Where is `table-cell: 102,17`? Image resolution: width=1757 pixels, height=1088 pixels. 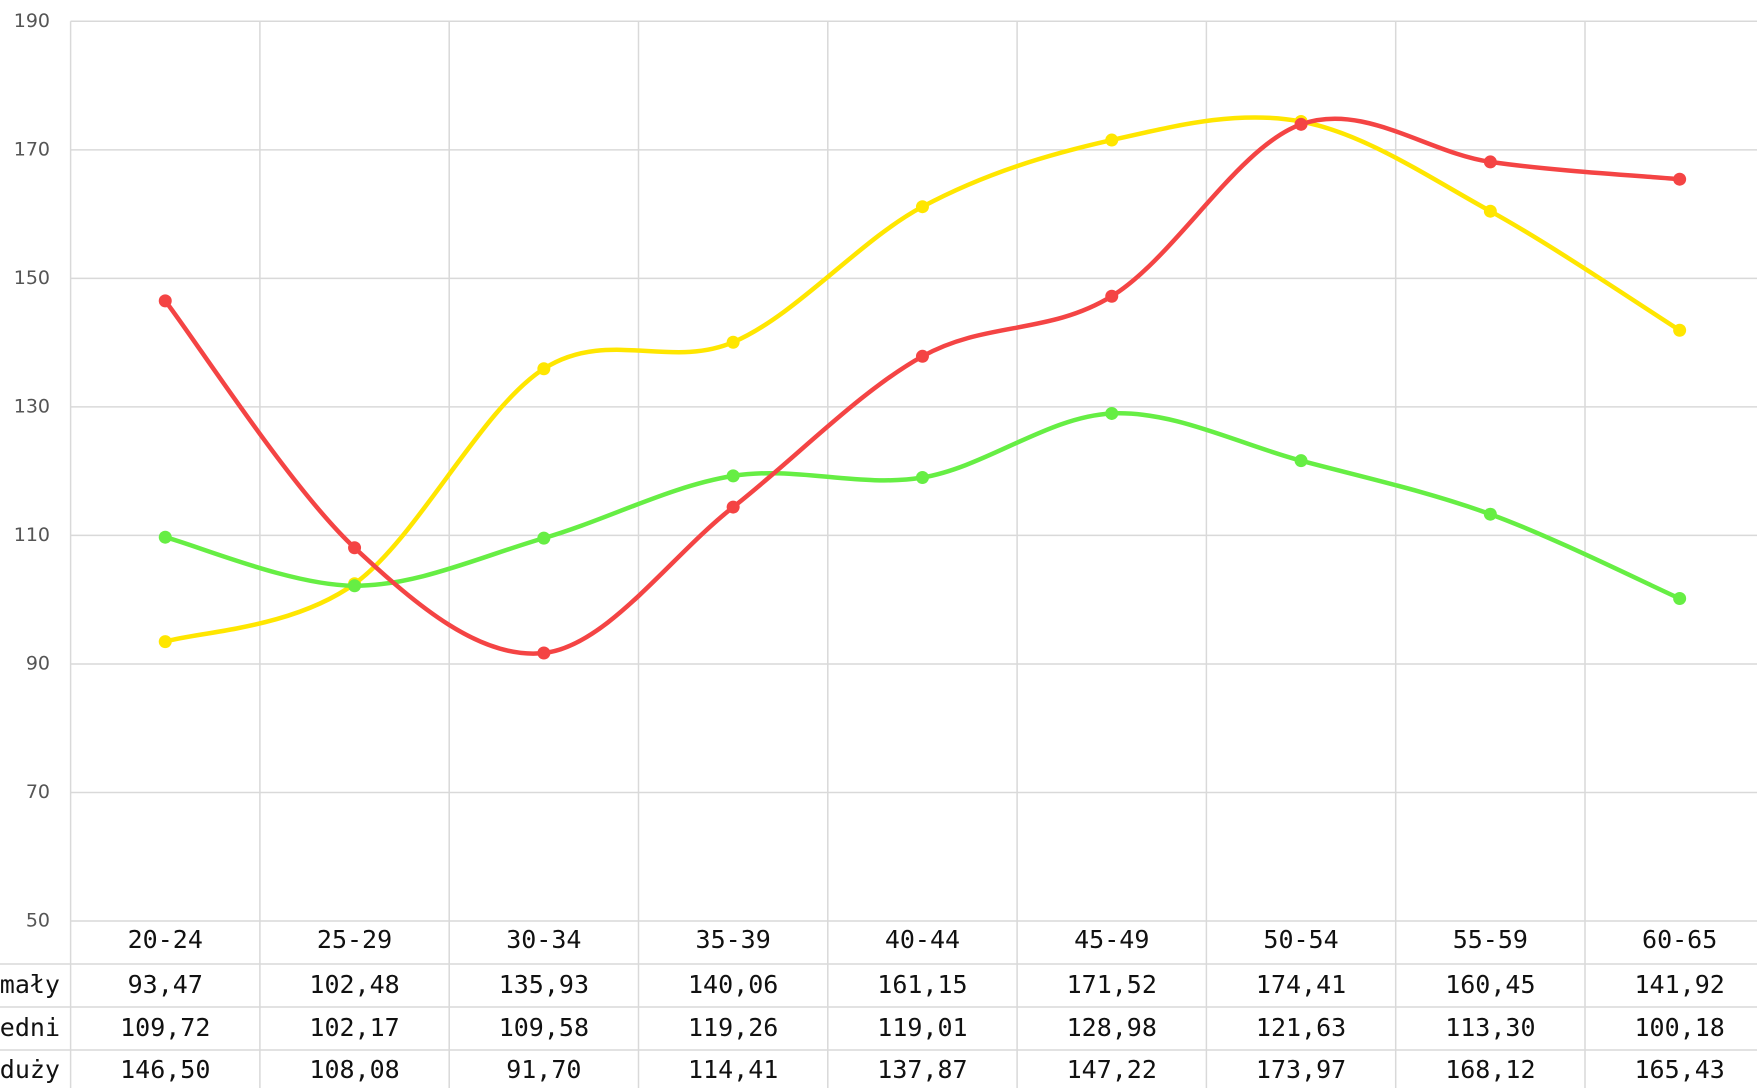 table-cell: 102,17 is located at coordinates (354, 1027).